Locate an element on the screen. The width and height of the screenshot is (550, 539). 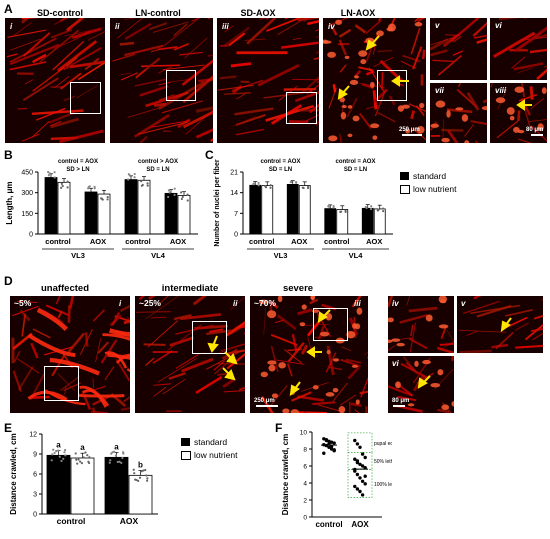
panel-a-title-ln-aox: LN-AOX is located at coordinates (358, 13).